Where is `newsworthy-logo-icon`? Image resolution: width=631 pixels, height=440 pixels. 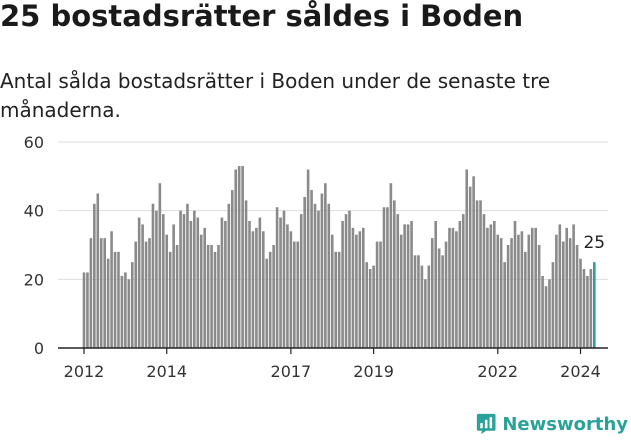 newsworthy-logo-icon is located at coordinates (486, 424).